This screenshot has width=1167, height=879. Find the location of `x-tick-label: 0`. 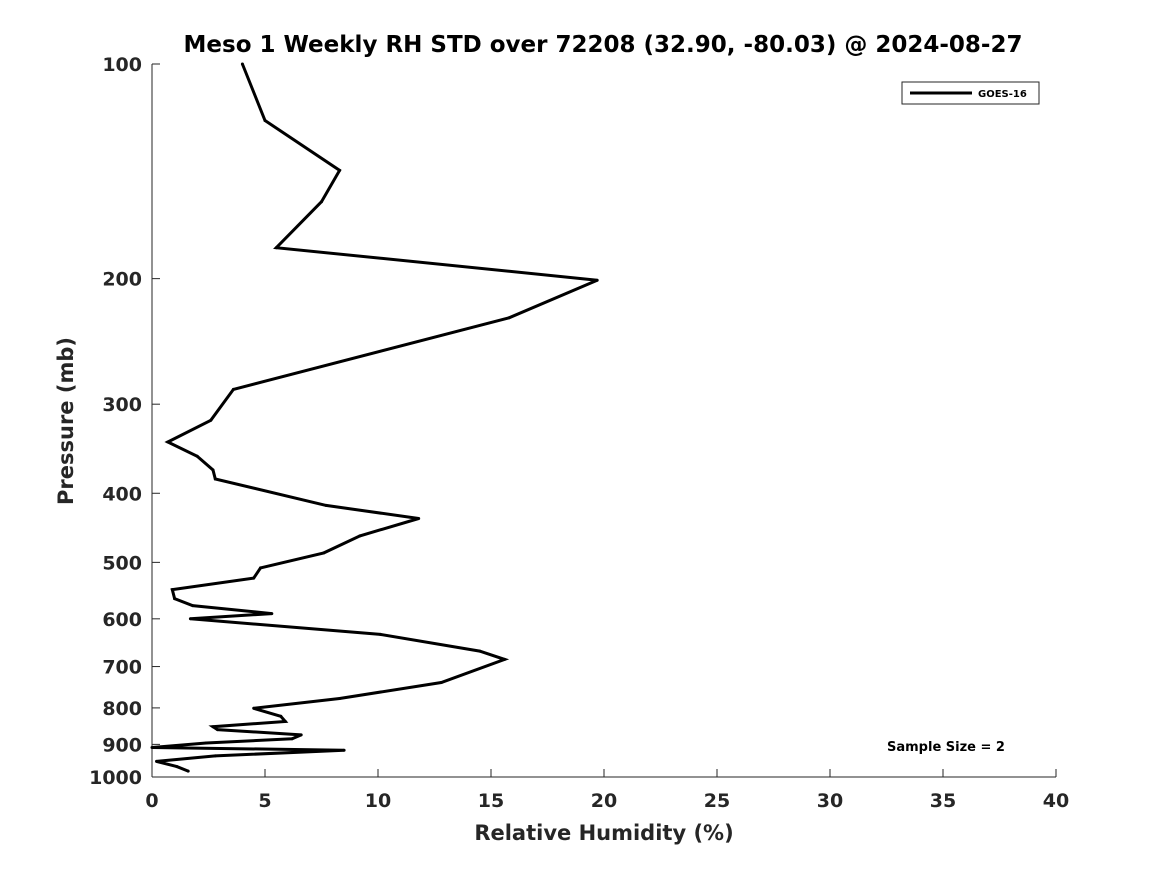

x-tick-label: 0 is located at coordinates (151, 801).